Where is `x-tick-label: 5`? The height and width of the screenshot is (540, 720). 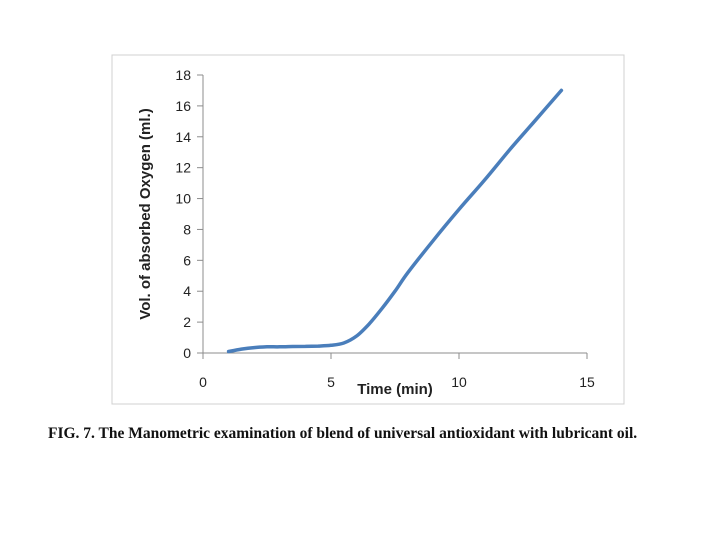
x-tick-label: 5 is located at coordinates (331, 382).